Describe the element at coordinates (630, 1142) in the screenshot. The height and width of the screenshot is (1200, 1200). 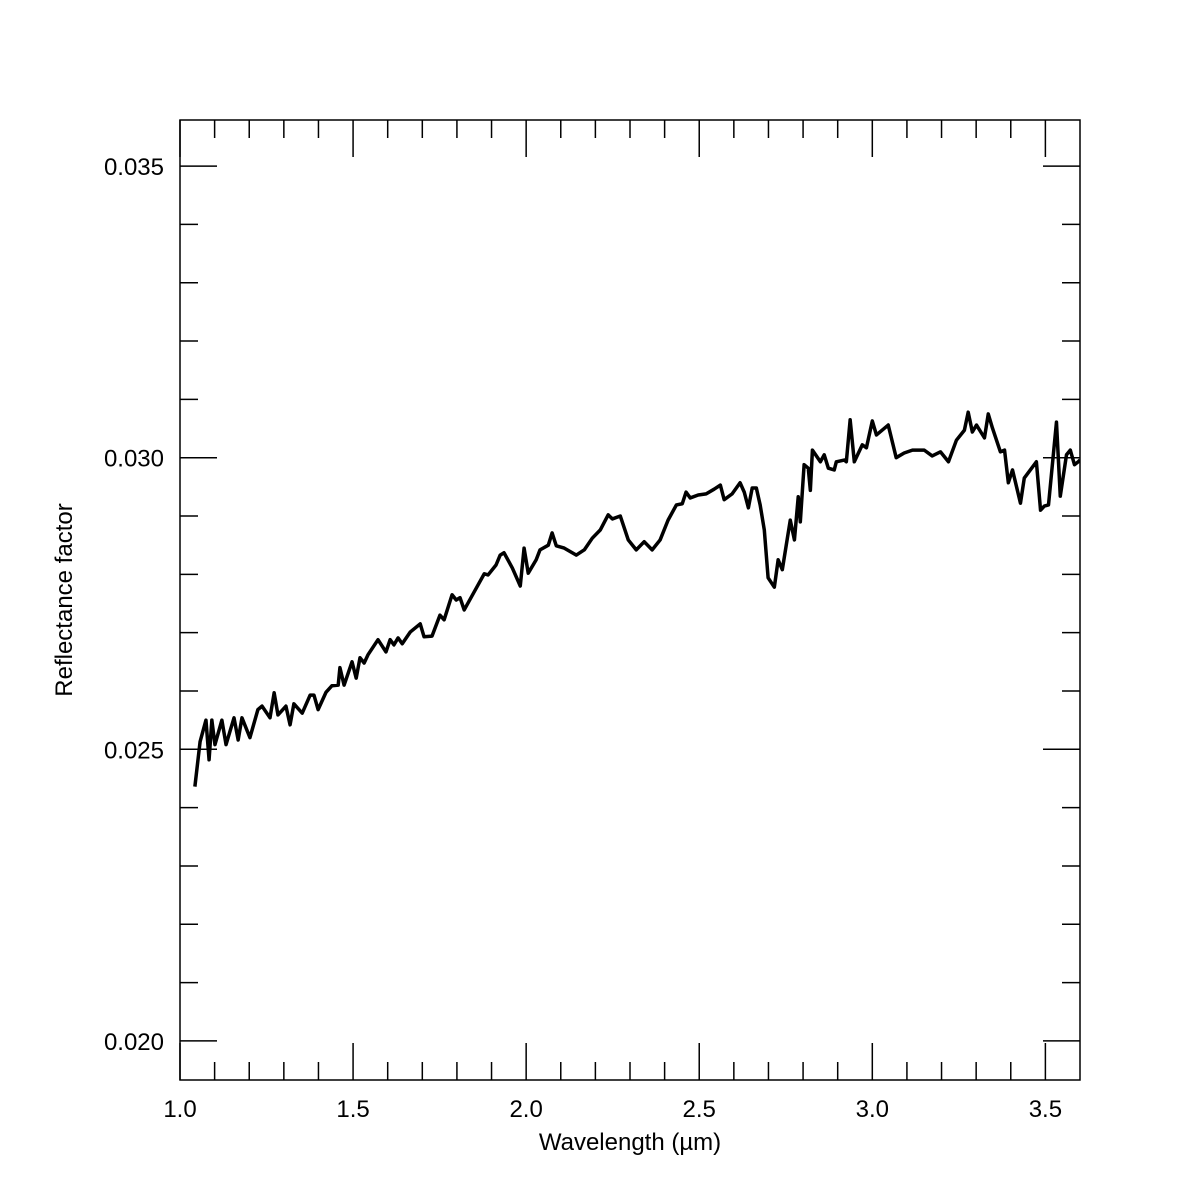
I see `x-axis-label: Wavelength (µm)` at that location.